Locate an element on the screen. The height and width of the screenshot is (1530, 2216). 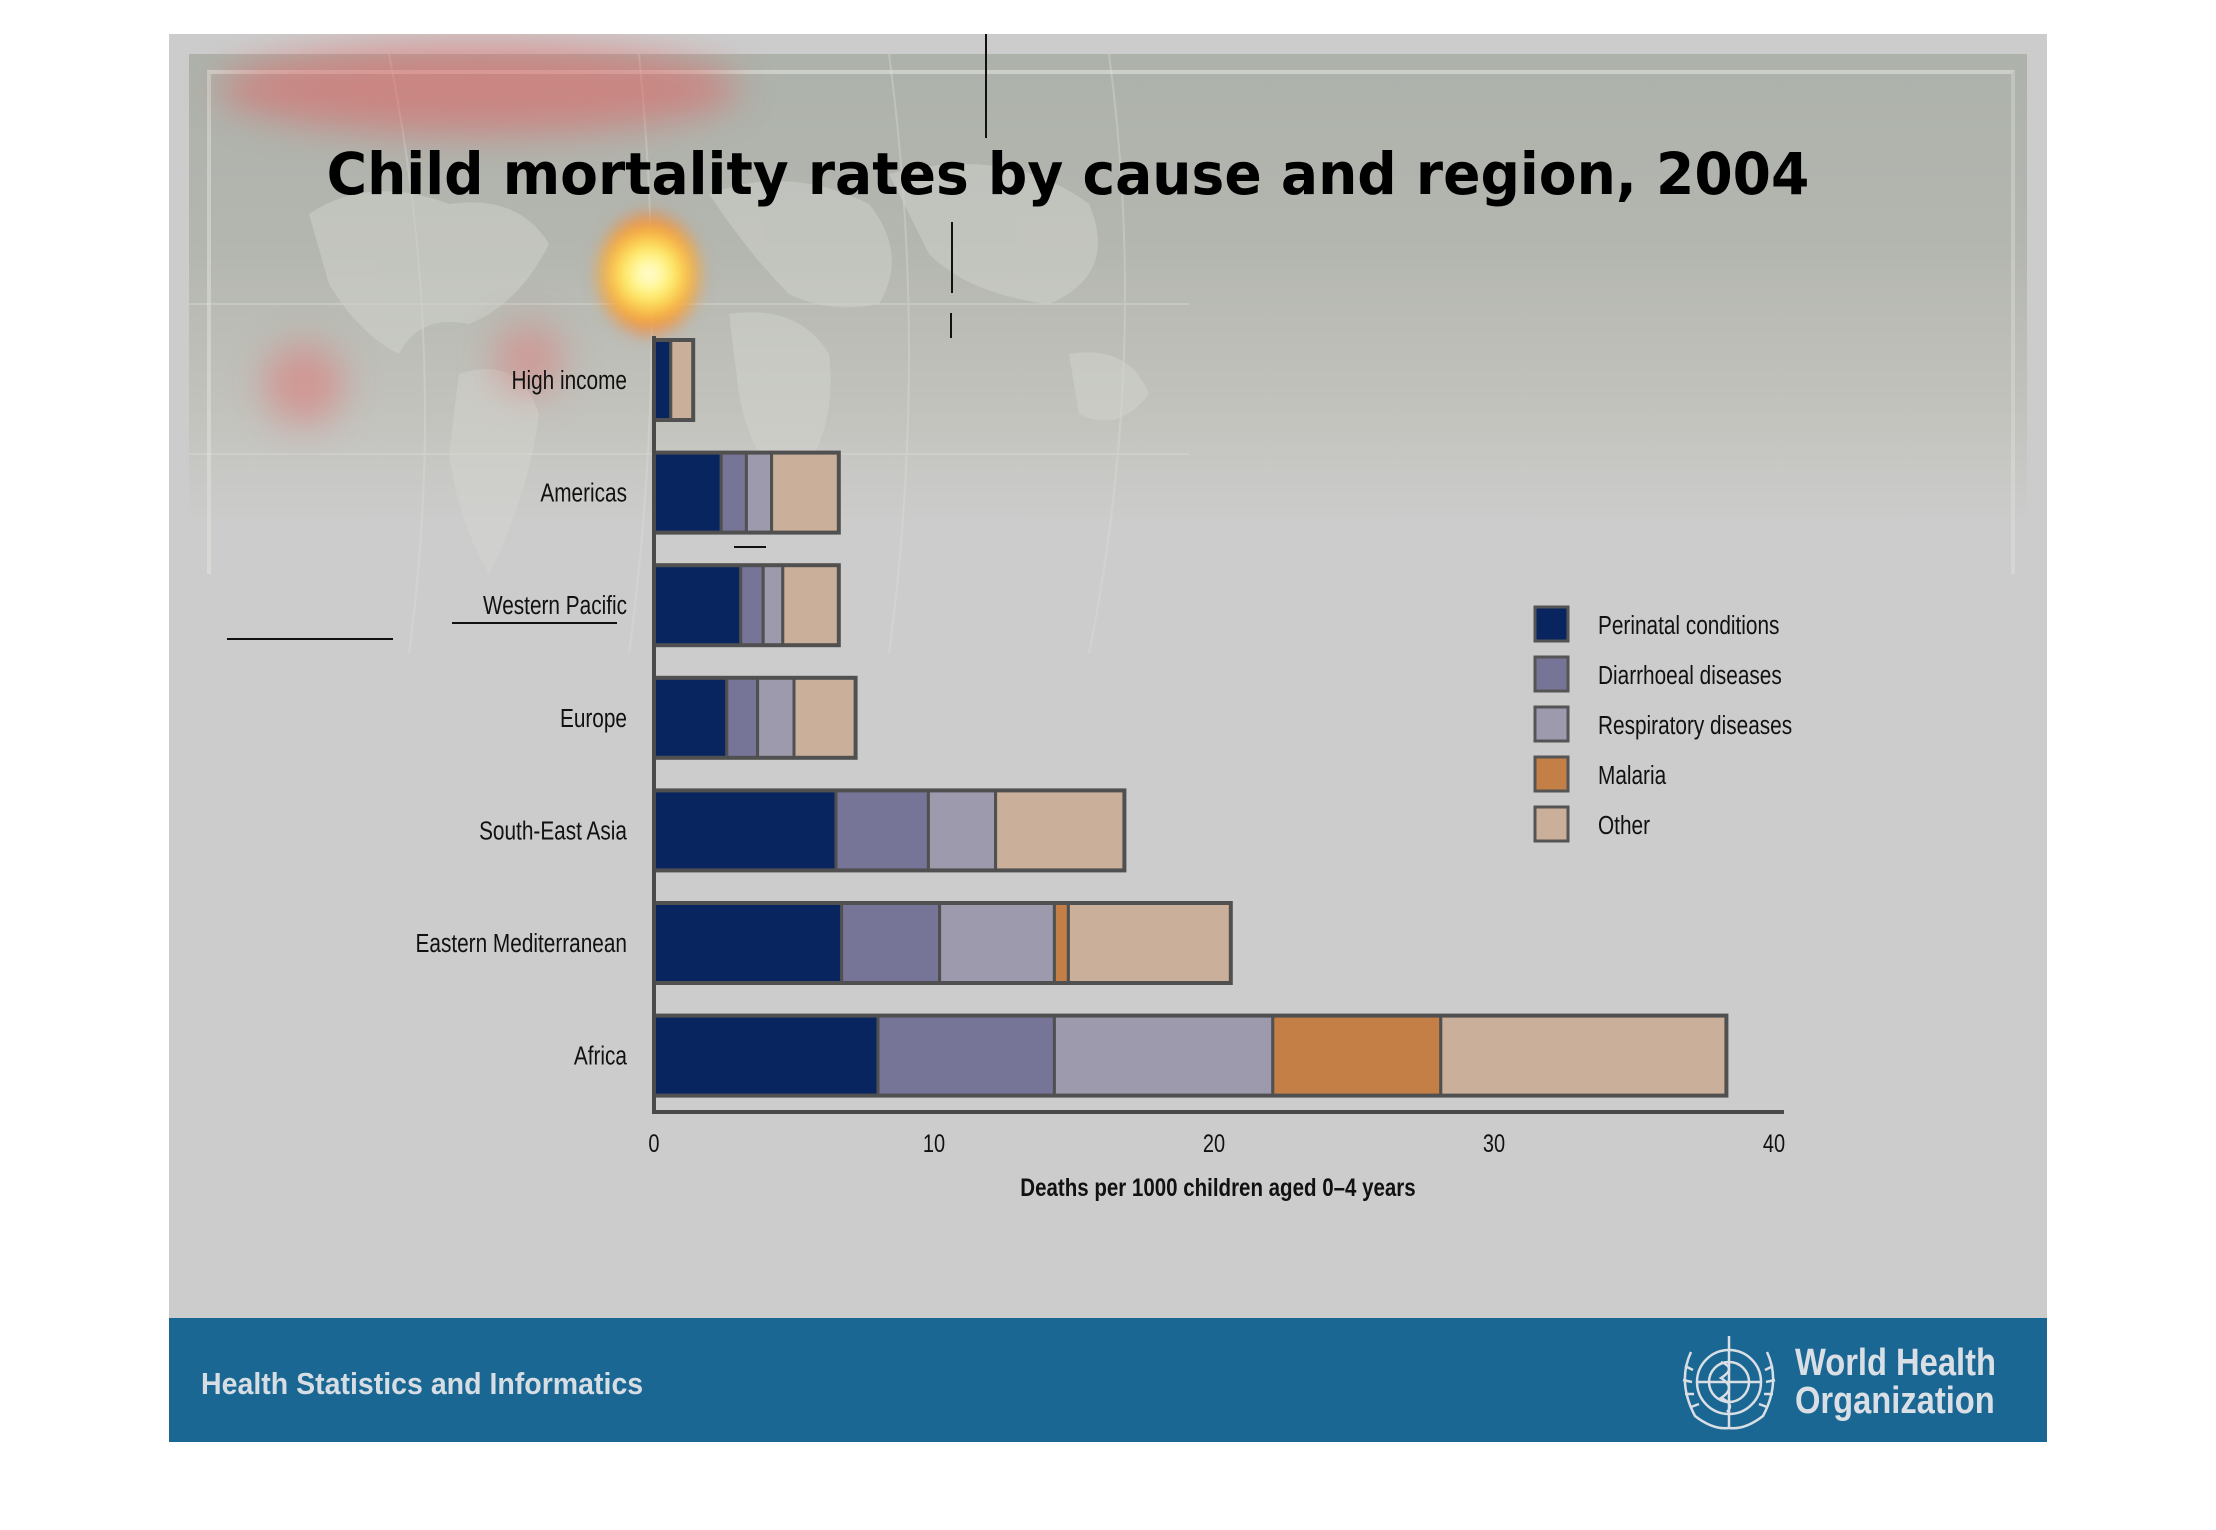
who-logo-line1: World Health is located at coordinates (1895, 1363).